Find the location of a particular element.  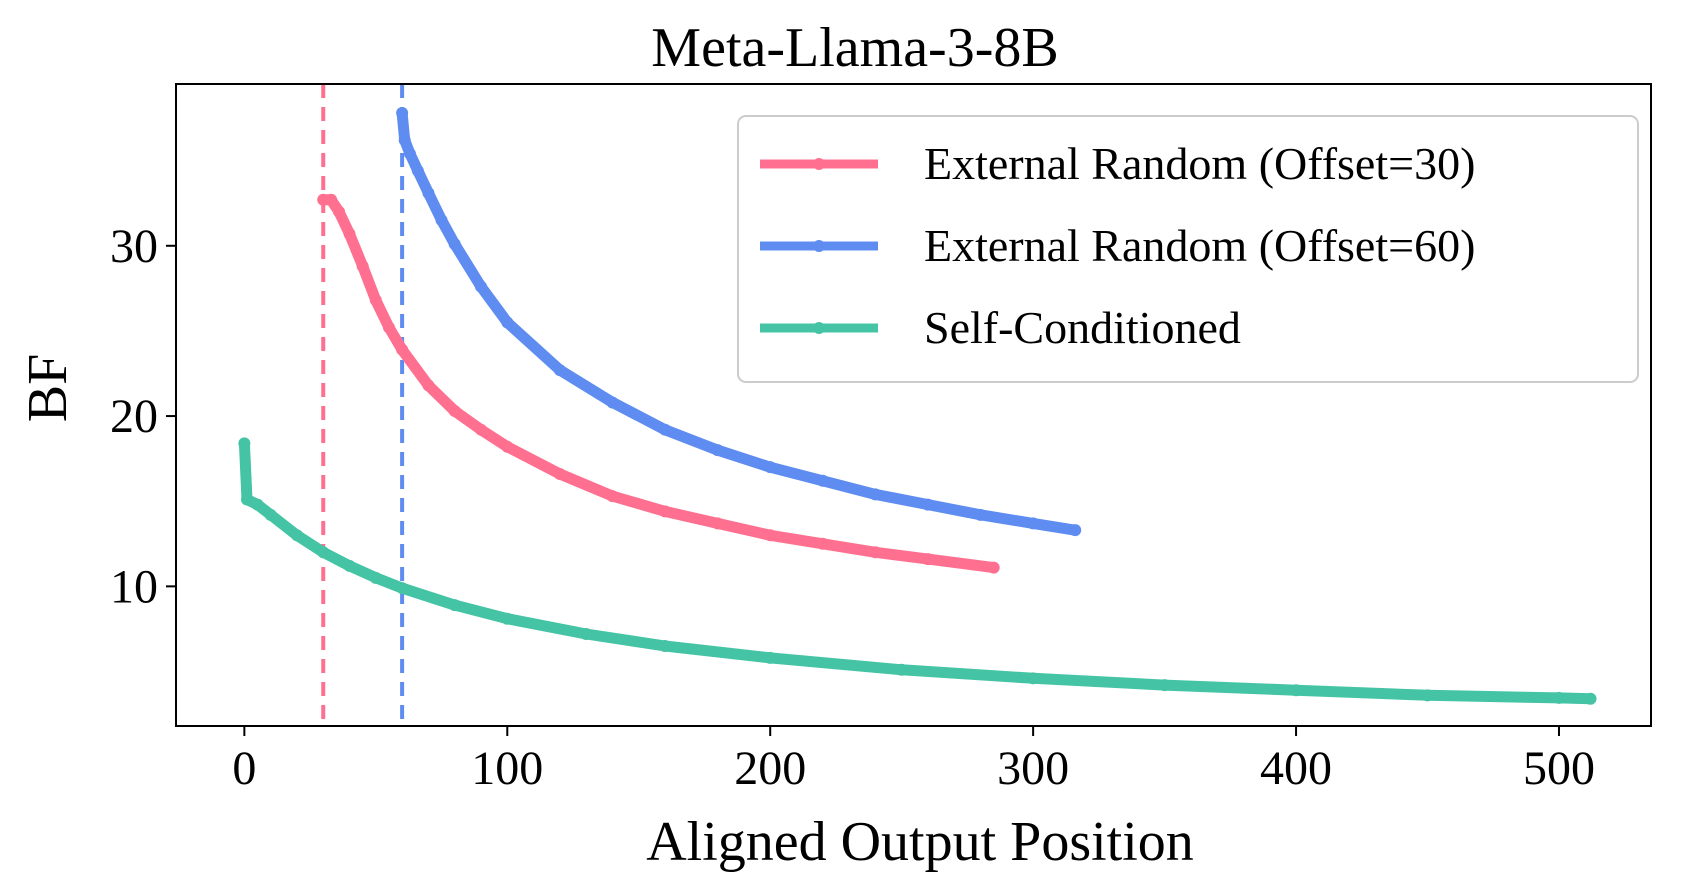

x-tick-label: 300 is located at coordinates (1033, 768).